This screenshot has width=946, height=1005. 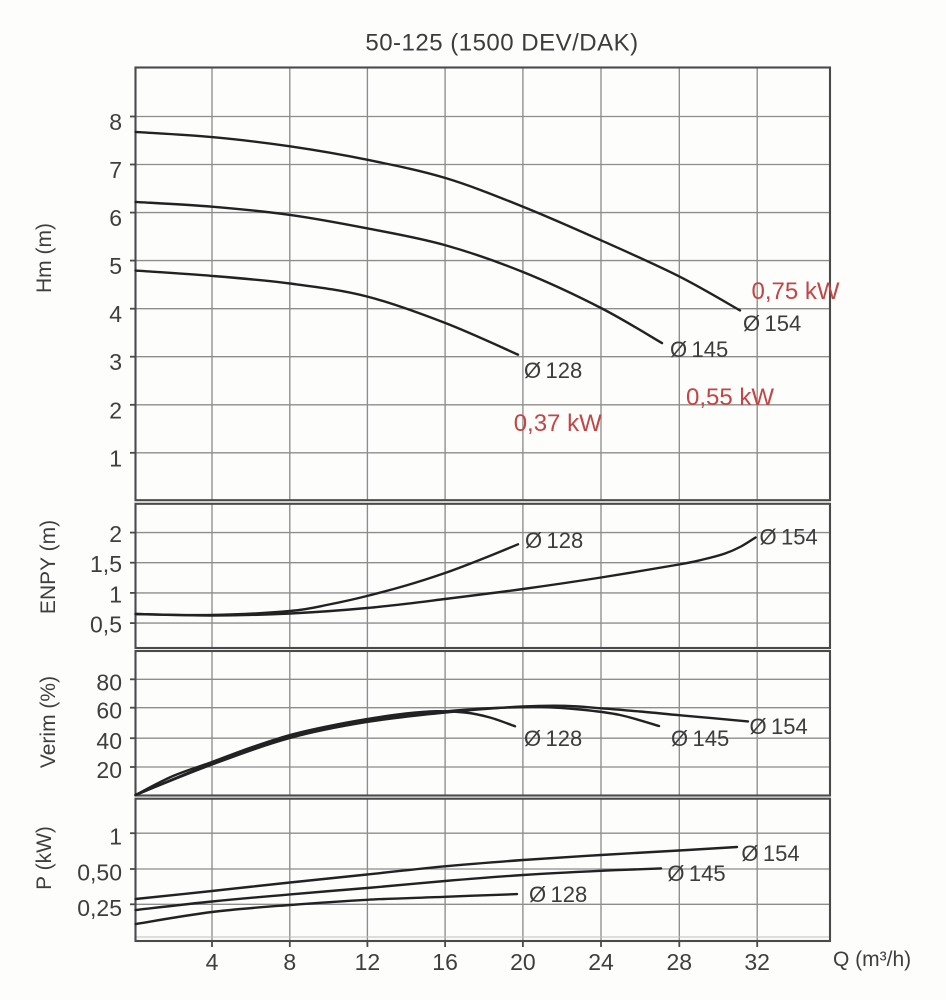 What do you see at coordinates (368, 962) in the screenshot?
I see `svg-text: 12` at bounding box center [368, 962].